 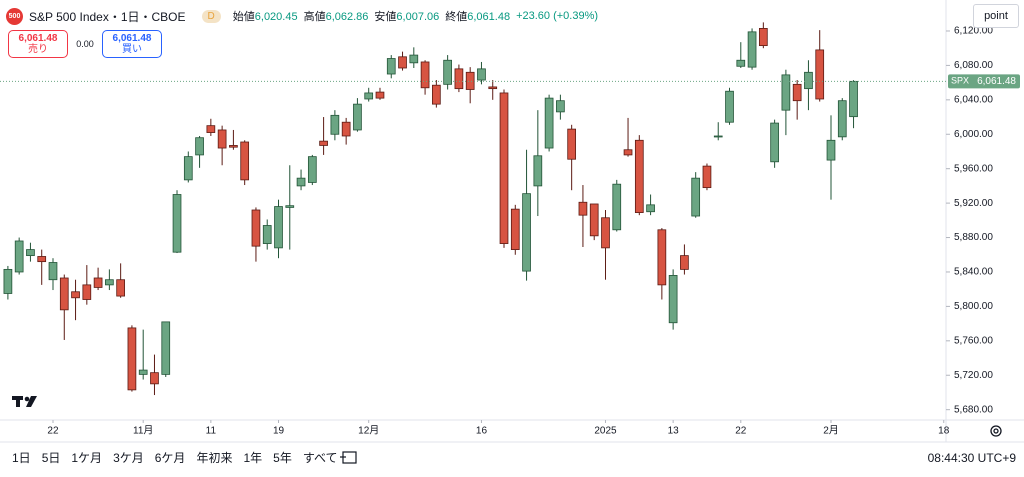 I want to click on price-scale-mode: point, so click(x=996, y=16).